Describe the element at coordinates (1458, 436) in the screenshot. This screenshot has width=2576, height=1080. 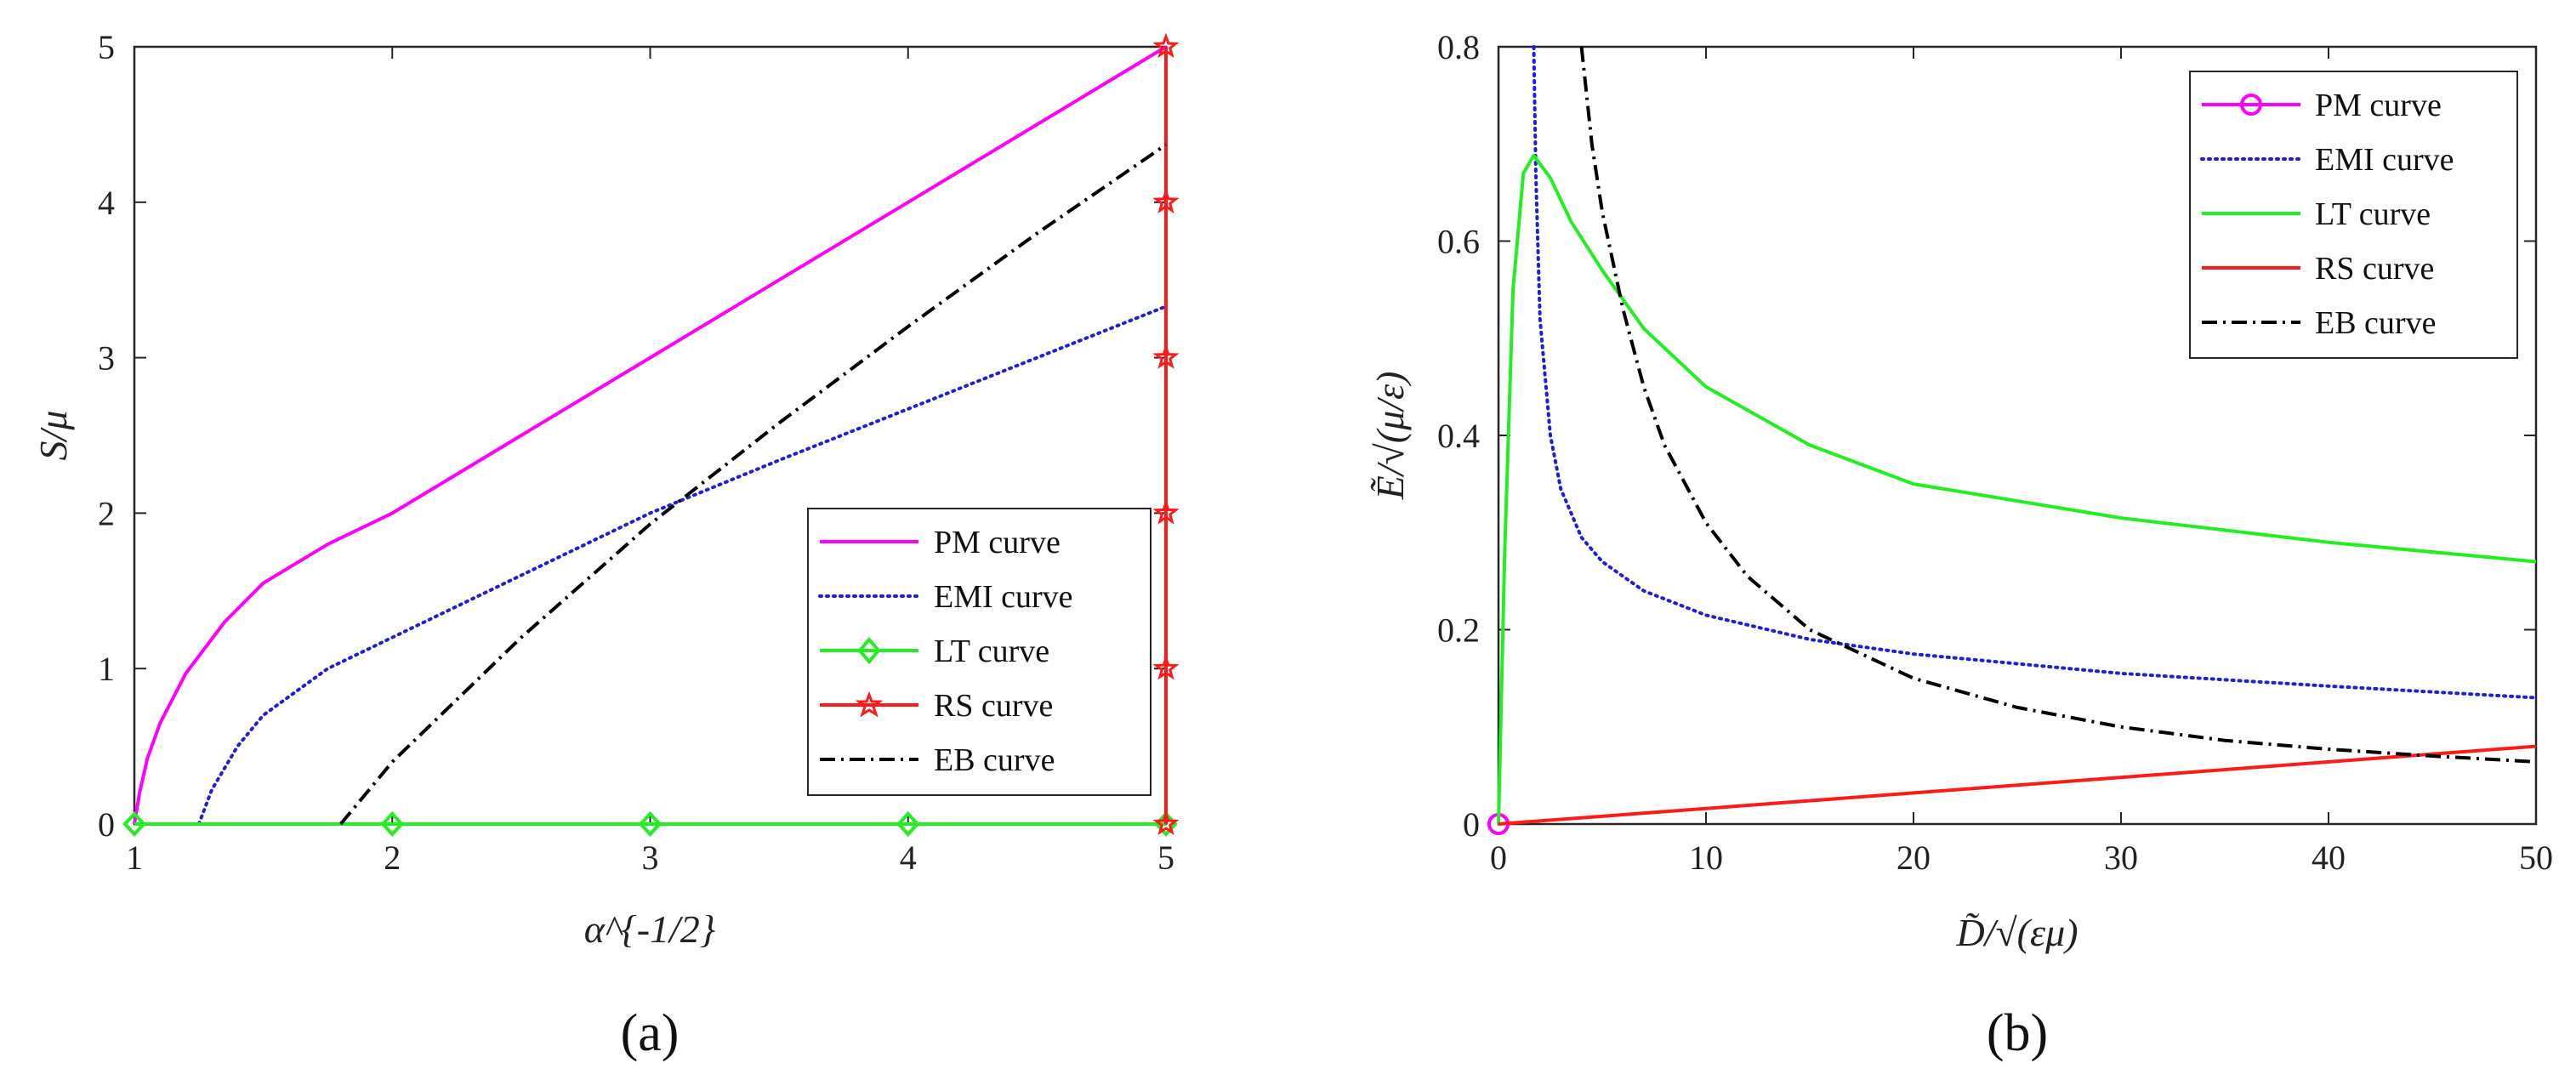
I see `chart-b-ytick-label: 0.4` at that location.